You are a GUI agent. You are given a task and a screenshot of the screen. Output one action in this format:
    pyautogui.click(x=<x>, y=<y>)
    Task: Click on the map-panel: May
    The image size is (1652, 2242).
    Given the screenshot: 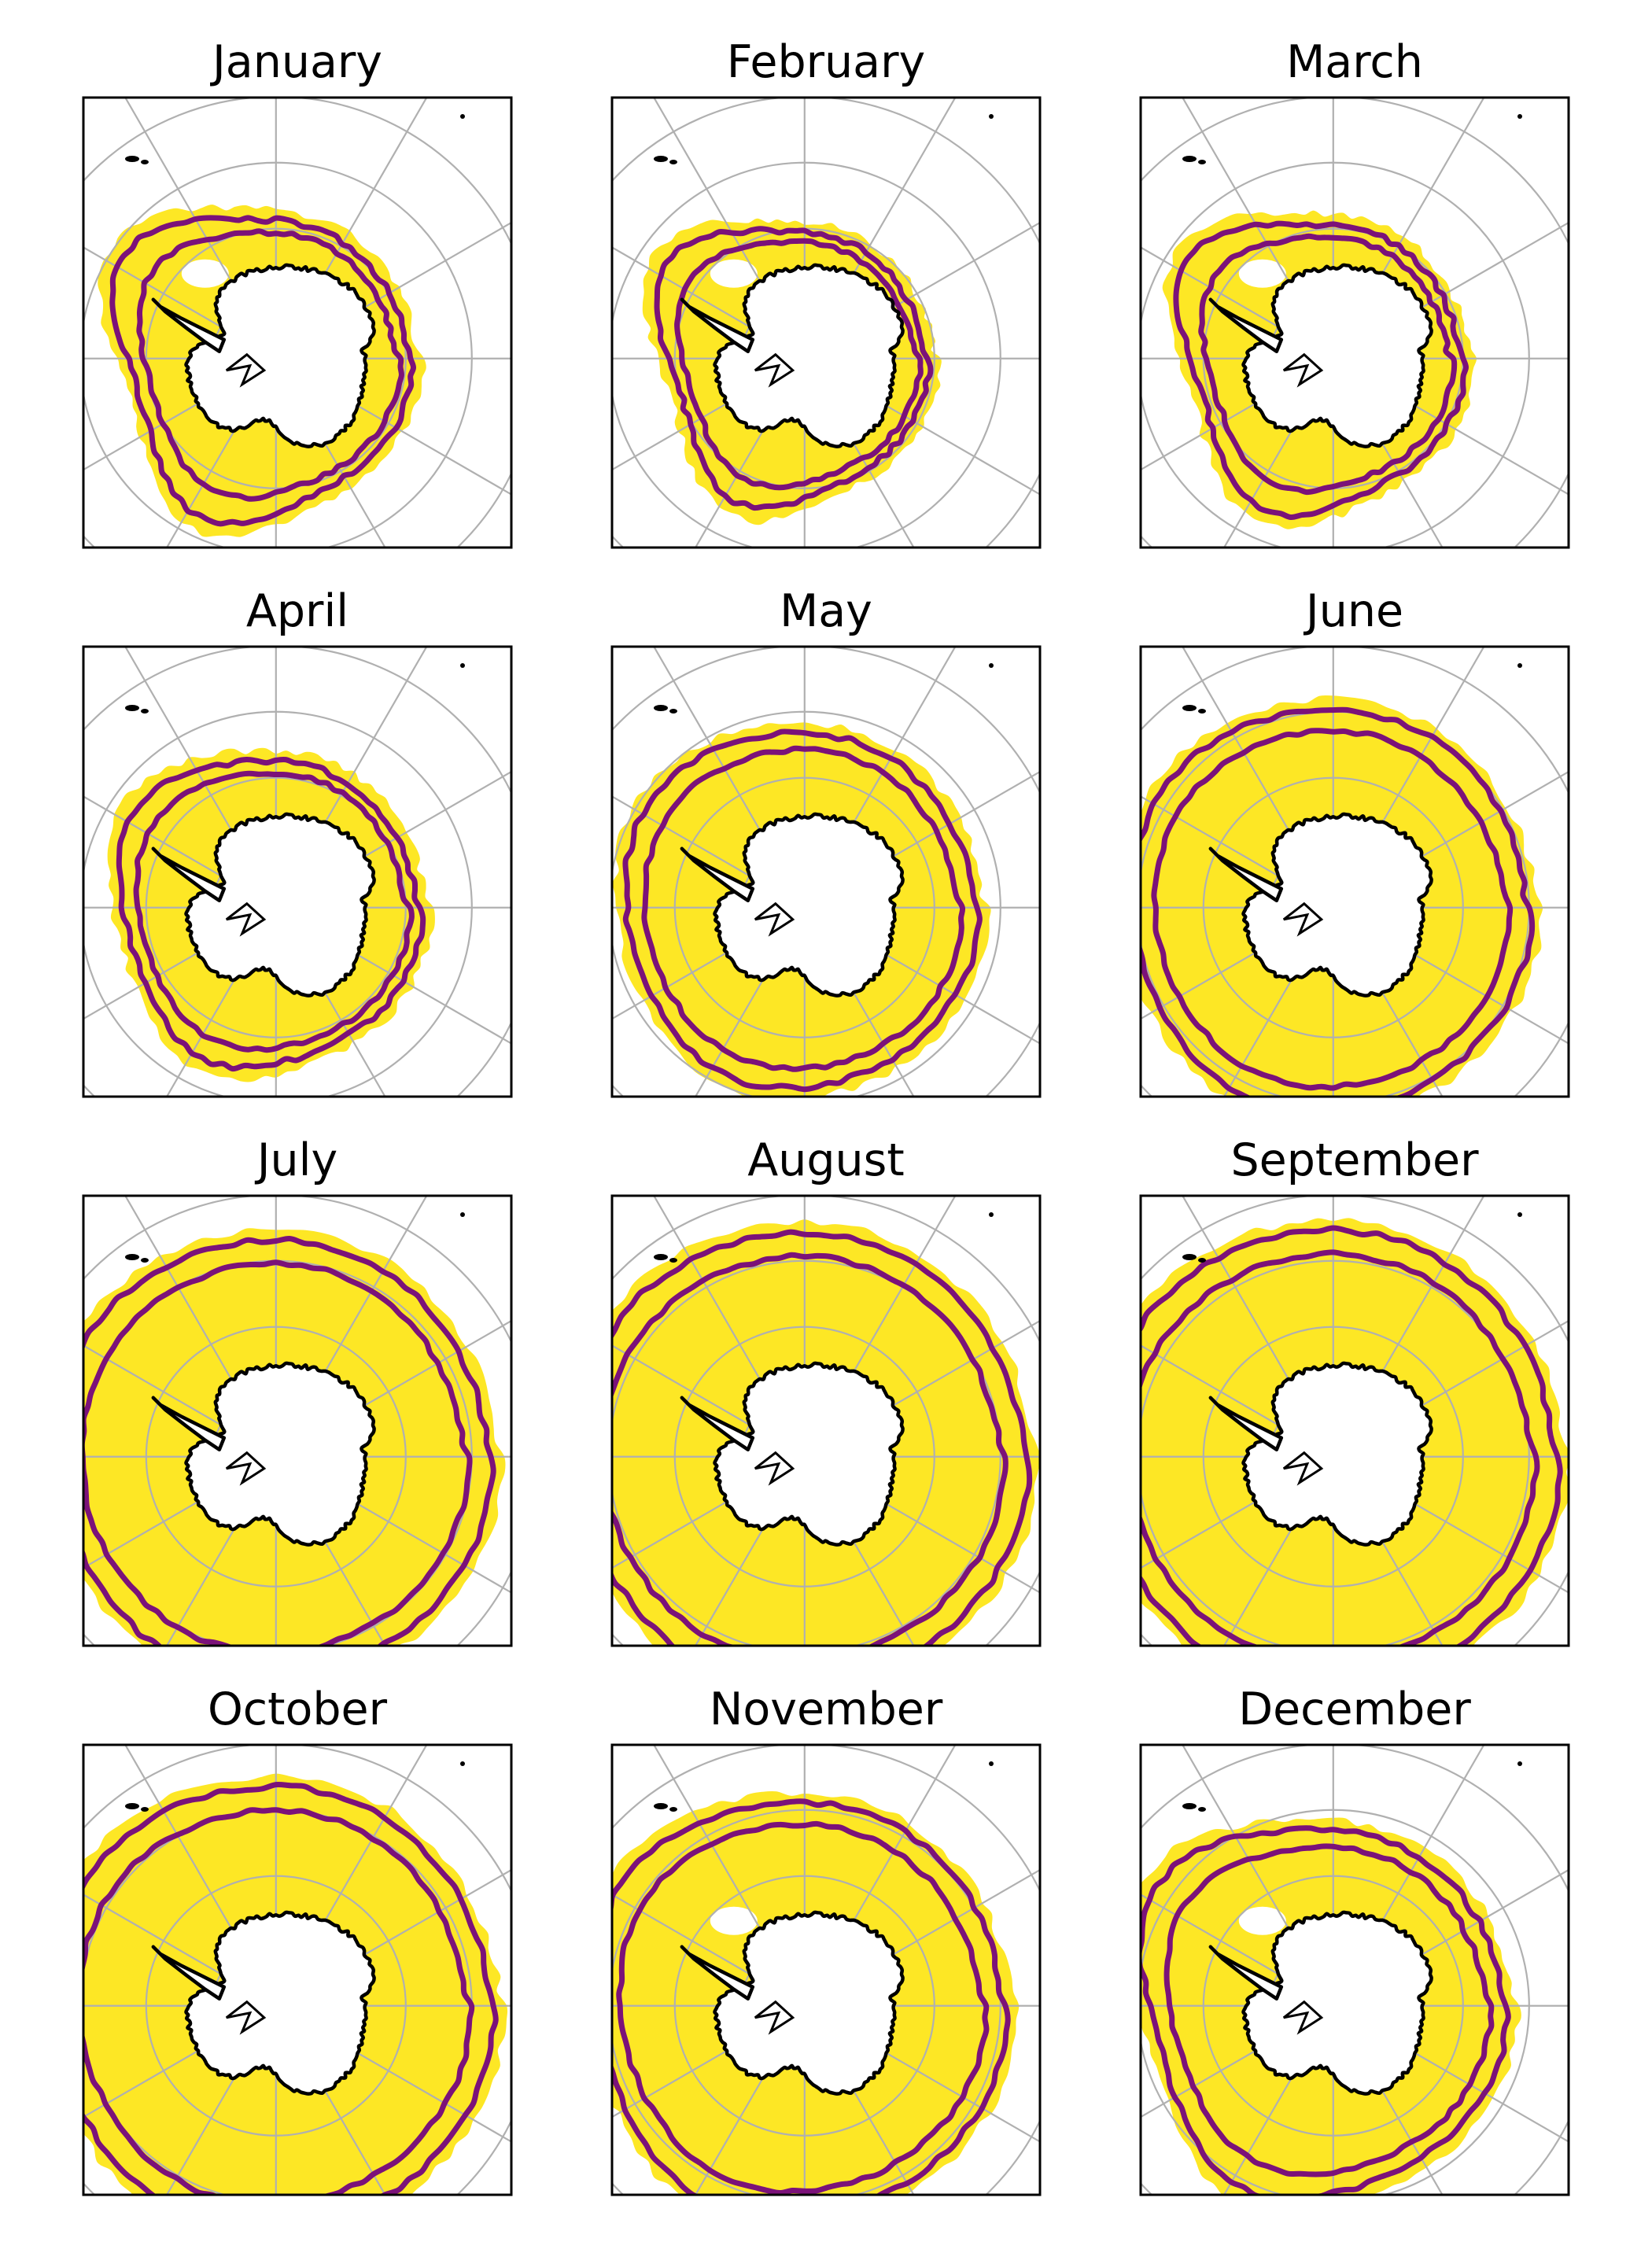 What is the action you would take?
    pyautogui.click(x=826, y=841)
    